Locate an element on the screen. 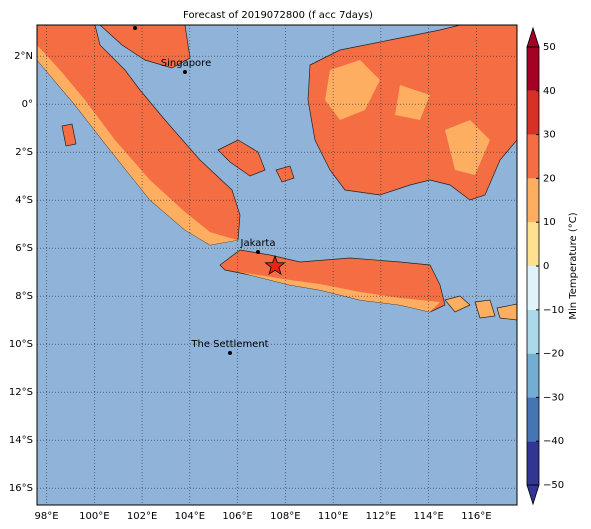 The width and height of the screenshot is (591, 529). y-tick-label: 2°S is located at coordinates (24, 152).